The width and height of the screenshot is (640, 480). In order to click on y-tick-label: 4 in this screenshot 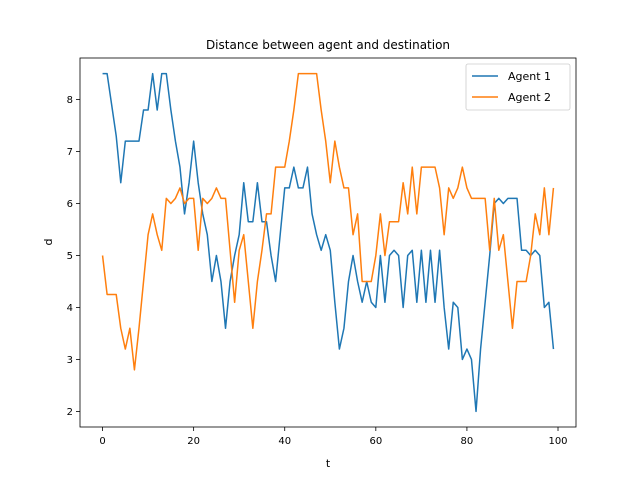, I will do `click(70, 308)`.